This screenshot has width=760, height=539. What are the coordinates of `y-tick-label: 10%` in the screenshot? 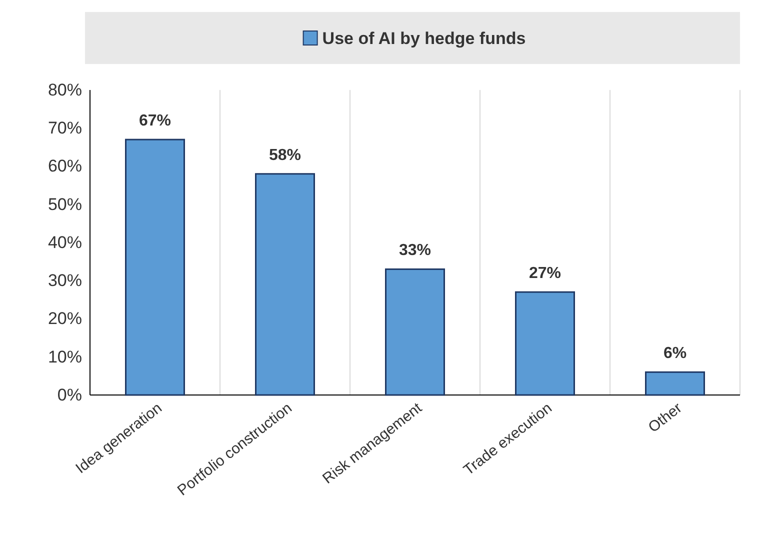 It's located at (65, 356).